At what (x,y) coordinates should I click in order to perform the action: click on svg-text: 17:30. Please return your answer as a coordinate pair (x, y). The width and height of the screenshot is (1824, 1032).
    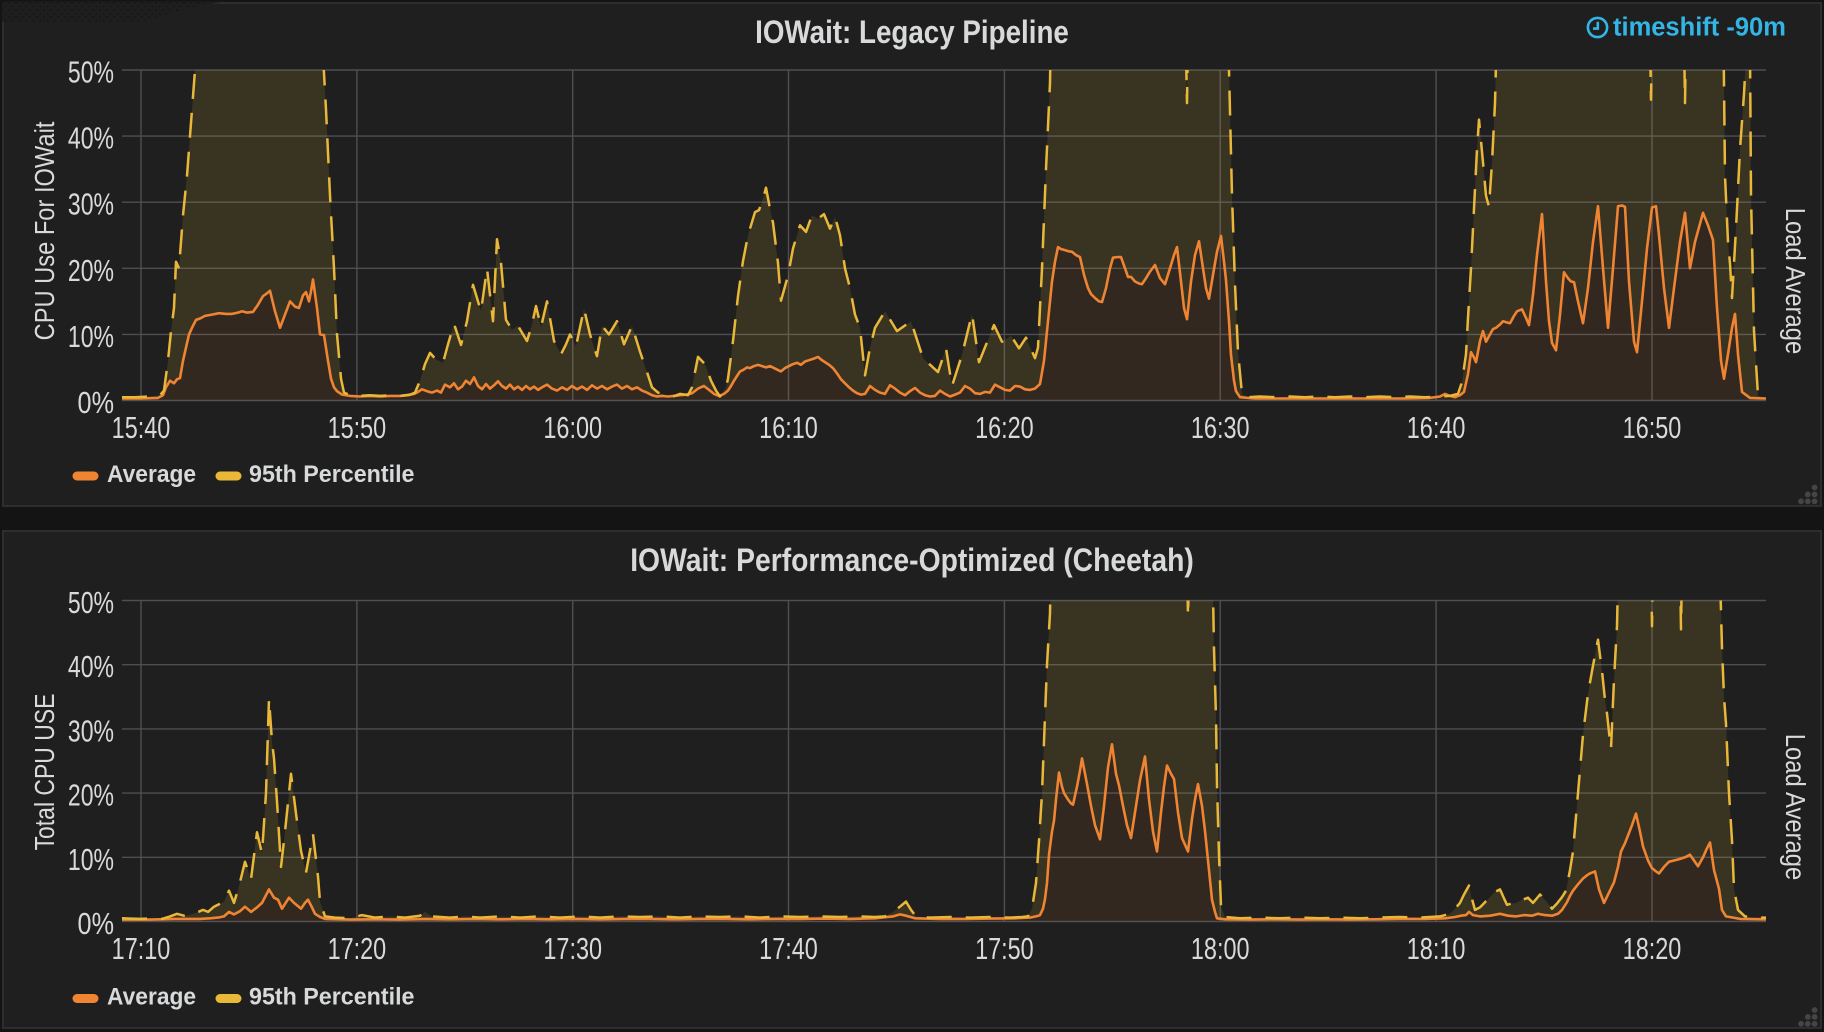
    Looking at the image, I should click on (572, 948).